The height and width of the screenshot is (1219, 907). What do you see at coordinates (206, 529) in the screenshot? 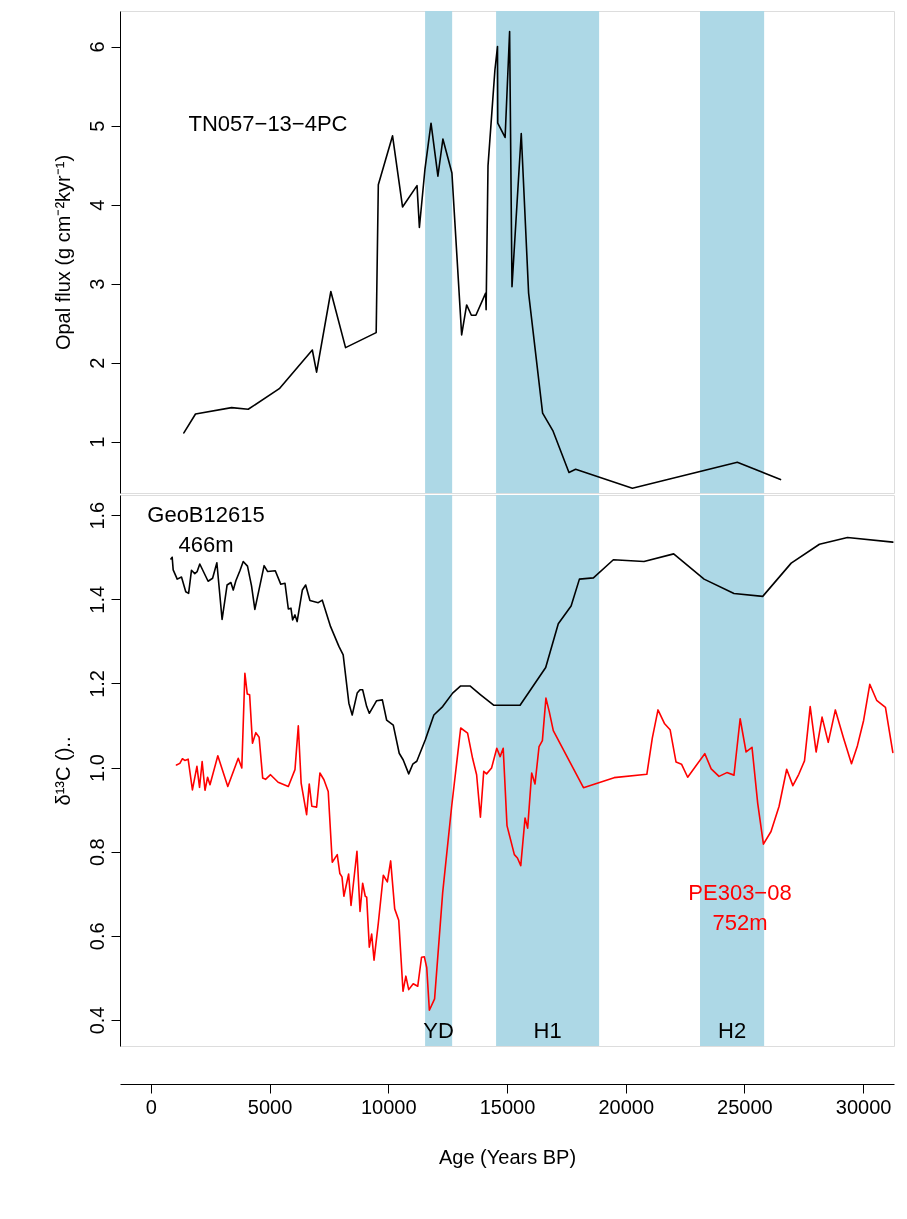
I see `series-label: GeoB12615 466m` at bounding box center [206, 529].